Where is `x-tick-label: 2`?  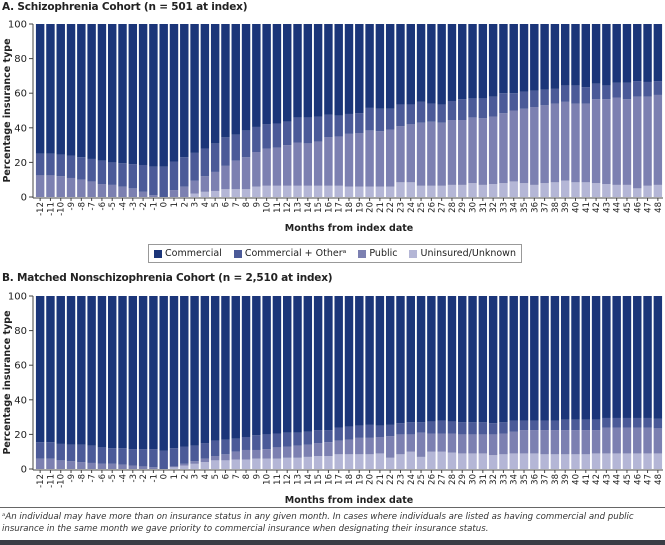 x-tick-label: 2 is located at coordinates (185, 476).